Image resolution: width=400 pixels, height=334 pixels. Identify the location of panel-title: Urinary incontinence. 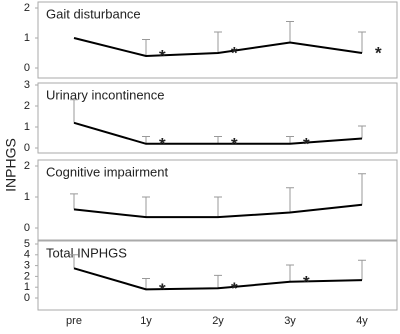
(105, 94).